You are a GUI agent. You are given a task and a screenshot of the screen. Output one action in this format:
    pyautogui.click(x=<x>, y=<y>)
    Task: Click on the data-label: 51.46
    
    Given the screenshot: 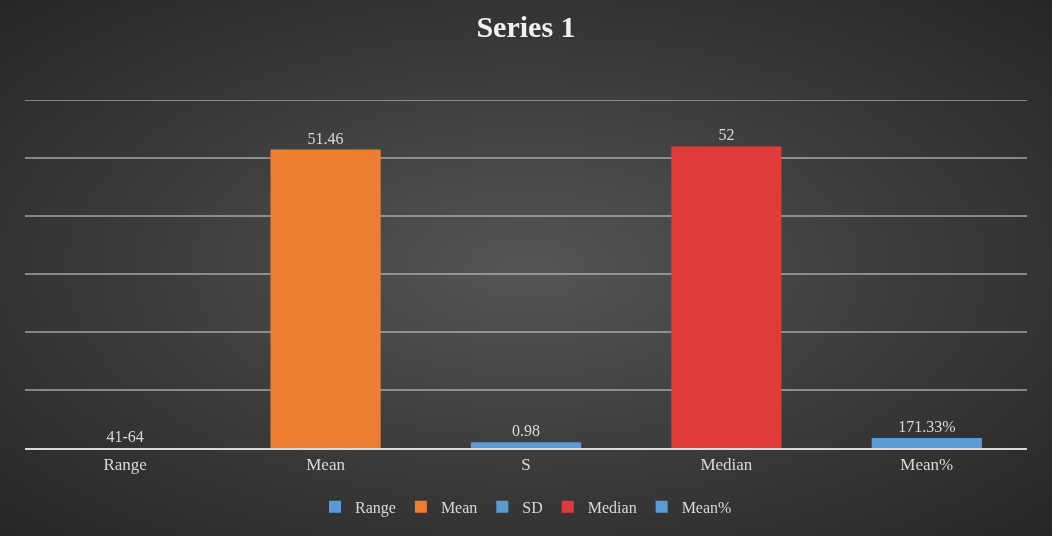 What is the action you would take?
    pyautogui.click(x=325, y=138)
    